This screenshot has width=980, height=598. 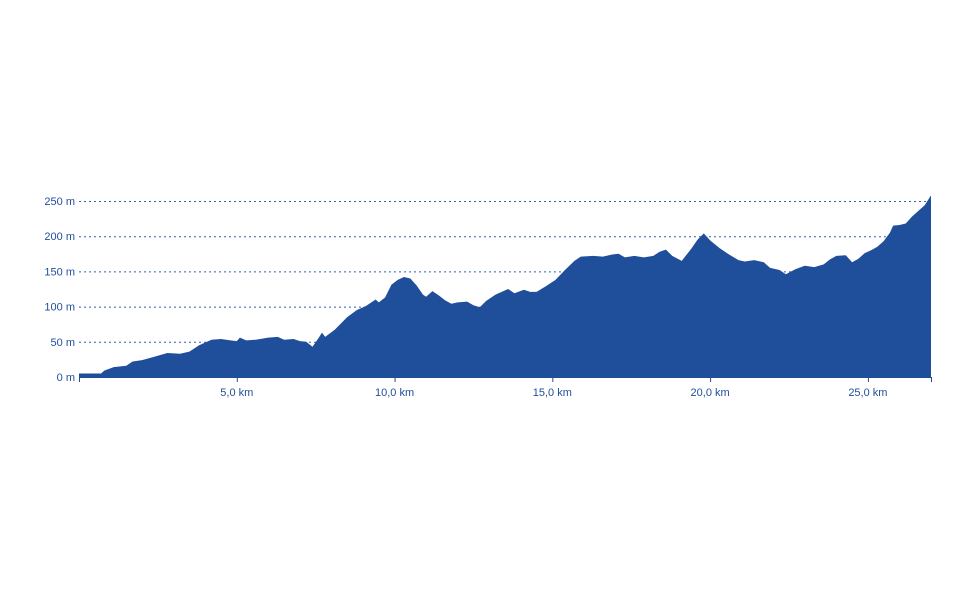 I want to click on x-tick-label: 15,0 km, so click(x=552, y=393).